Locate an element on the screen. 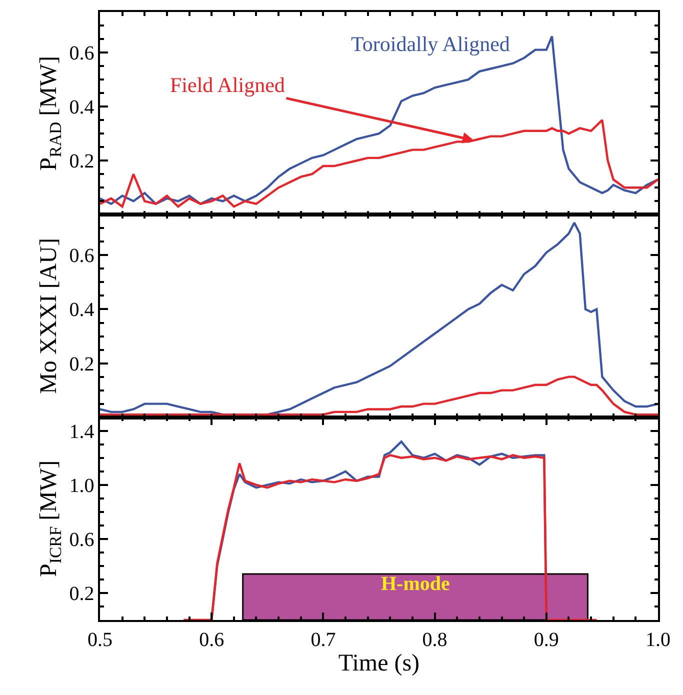 The image size is (683, 695). x-tick-label: 0.9 is located at coordinates (546, 639).